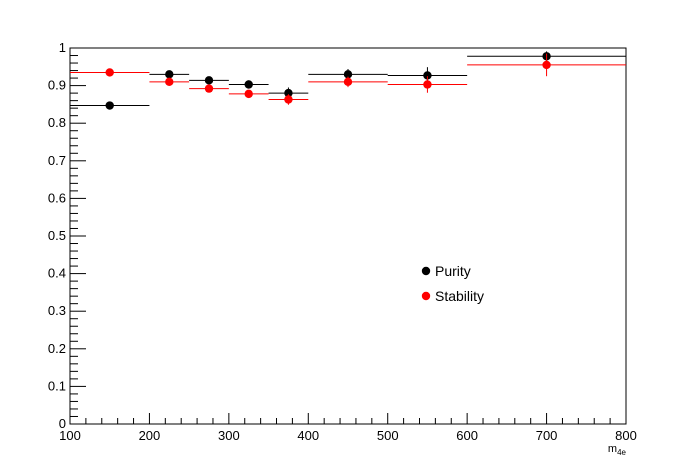 The height and width of the screenshot is (472, 696). What do you see at coordinates (453, 271) in the screenshot?
I see `legend-label-purity: Purity` at bounding box center [453, 271].